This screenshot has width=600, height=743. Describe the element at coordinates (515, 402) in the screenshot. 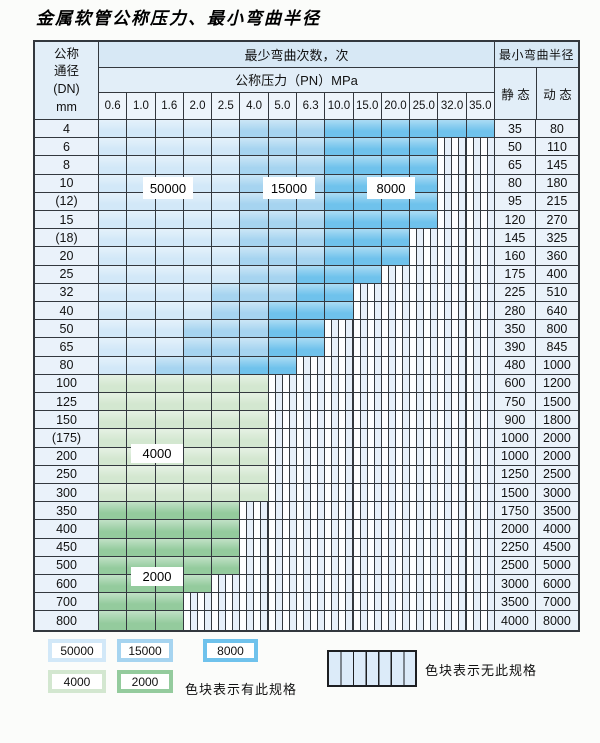

I see `static-radius-cell: 750` at that location.